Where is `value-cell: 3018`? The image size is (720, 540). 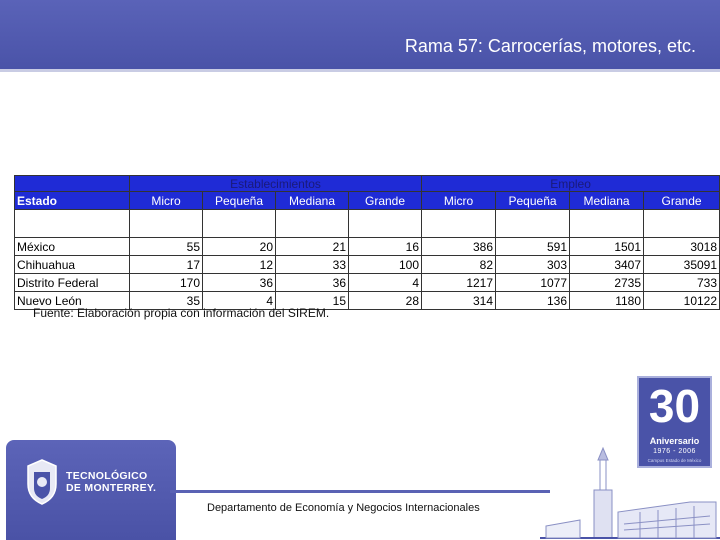
value-cell: 3018 is located at coordinates (681, 246).